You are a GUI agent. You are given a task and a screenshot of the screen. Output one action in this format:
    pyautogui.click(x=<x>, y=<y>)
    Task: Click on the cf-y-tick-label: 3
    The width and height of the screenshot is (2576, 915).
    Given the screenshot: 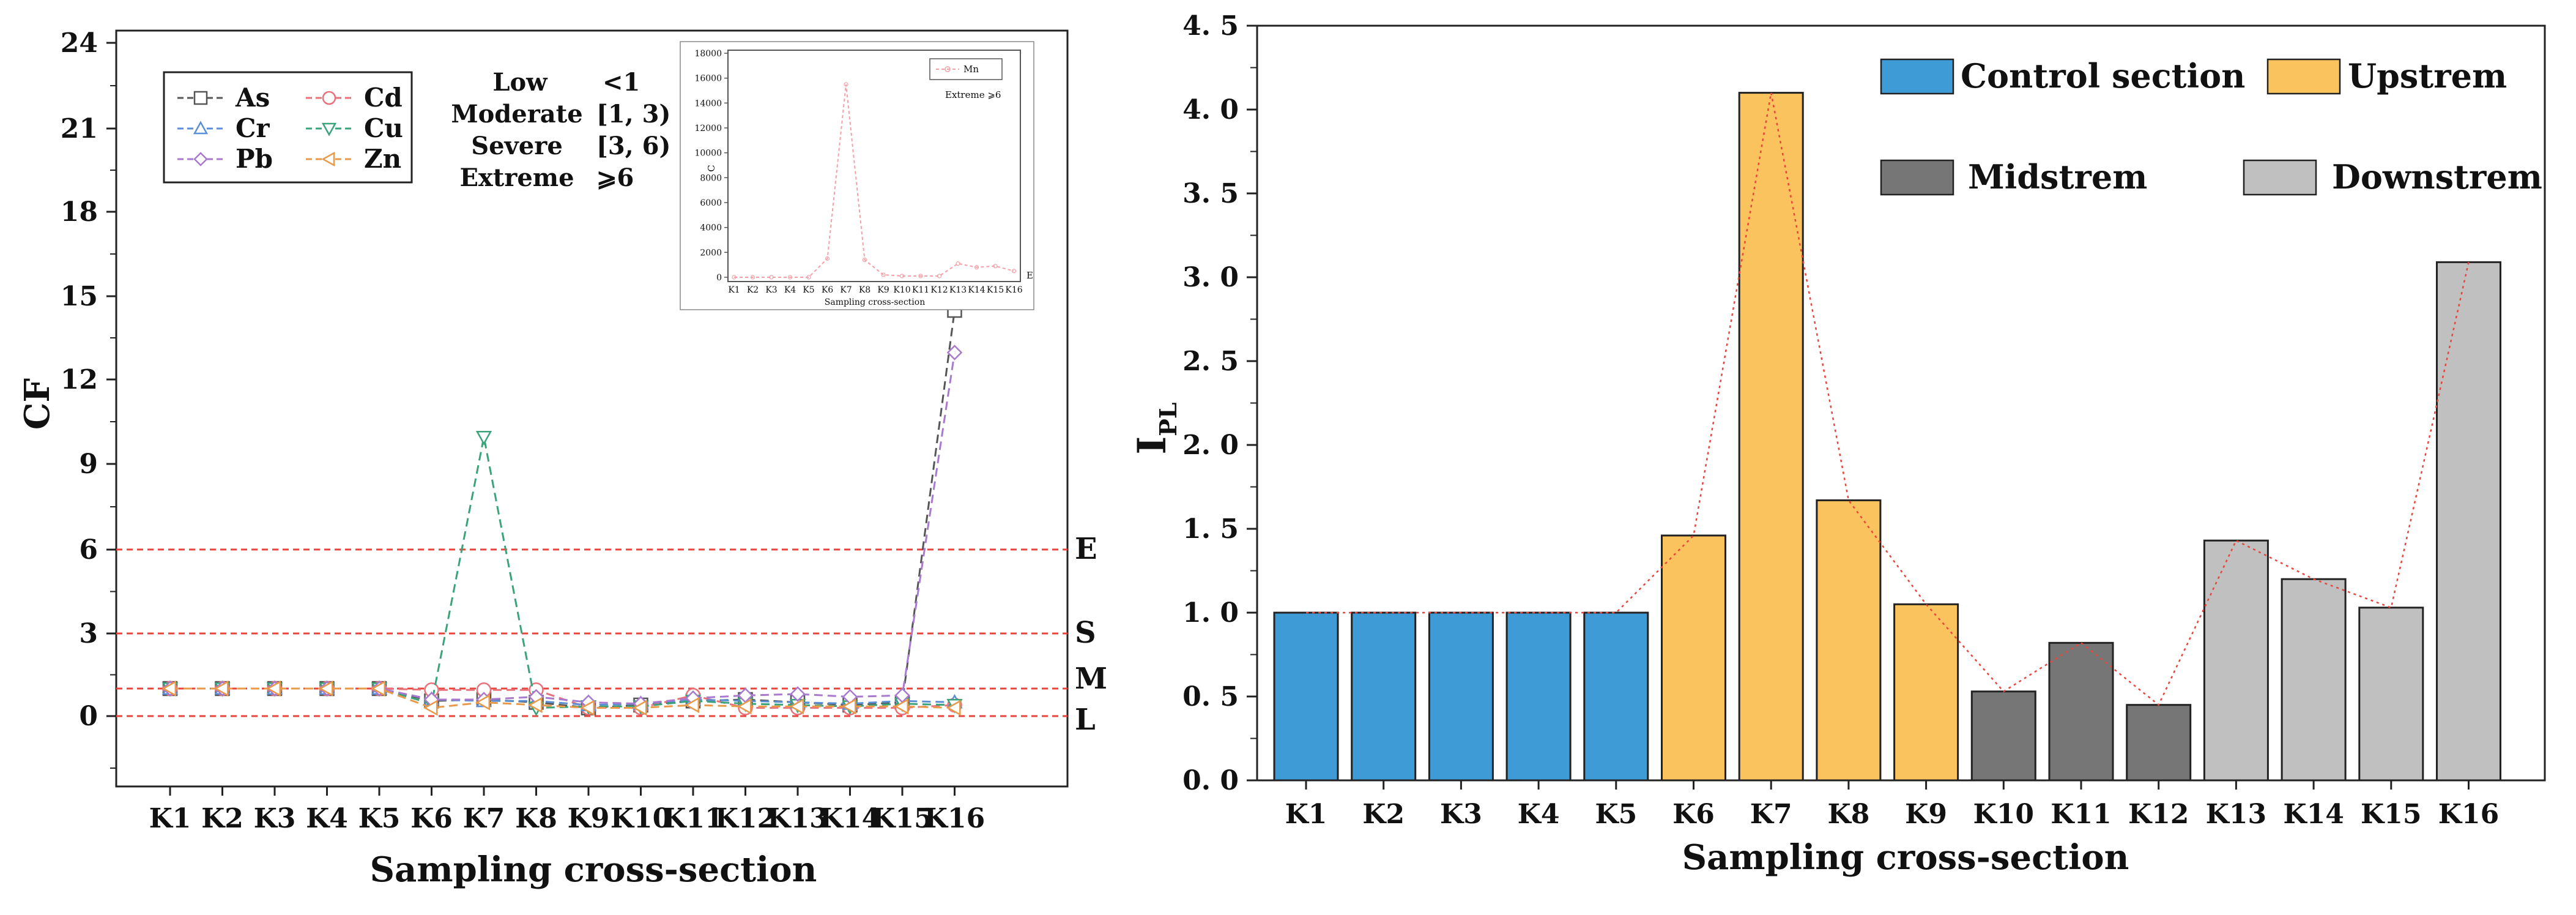 What is the action you would take?
    pyautogui.click(x=88, y=633)
    